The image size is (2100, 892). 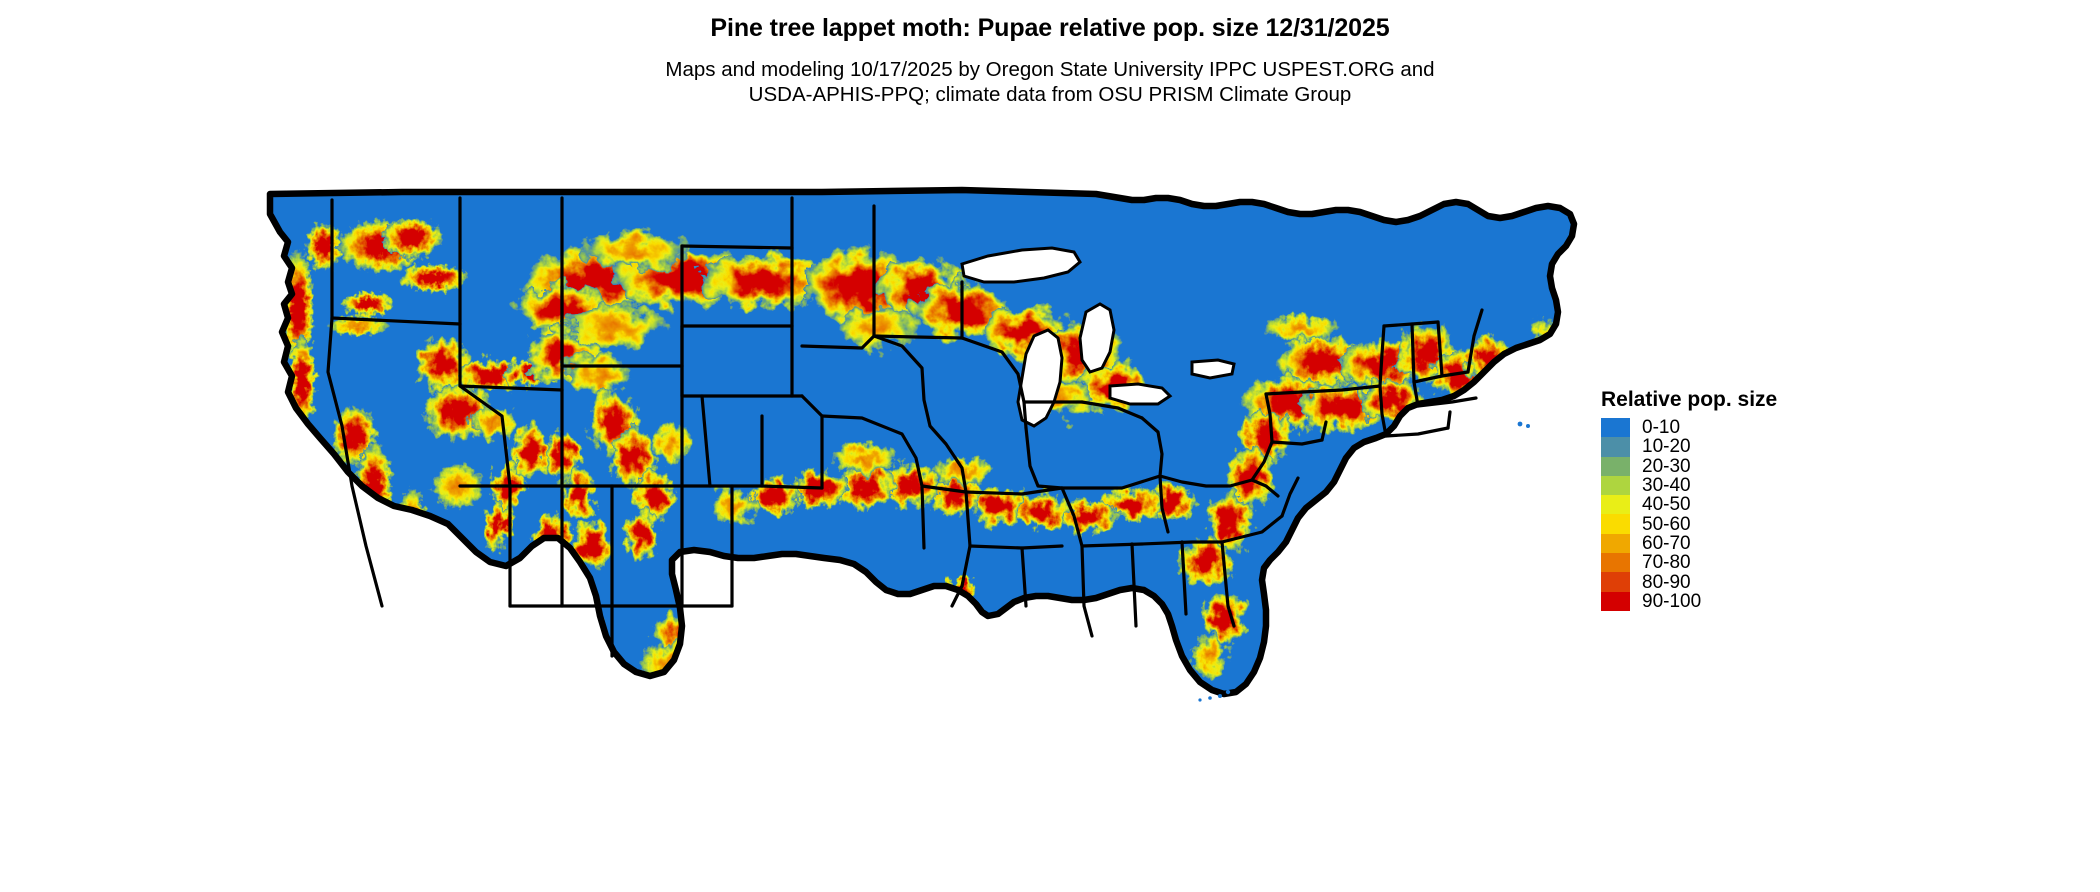 What do you see at coordinates (1672, 601) in the screenshot?
I see `legend-label: 90-100` at bounding box center [1672, 601].